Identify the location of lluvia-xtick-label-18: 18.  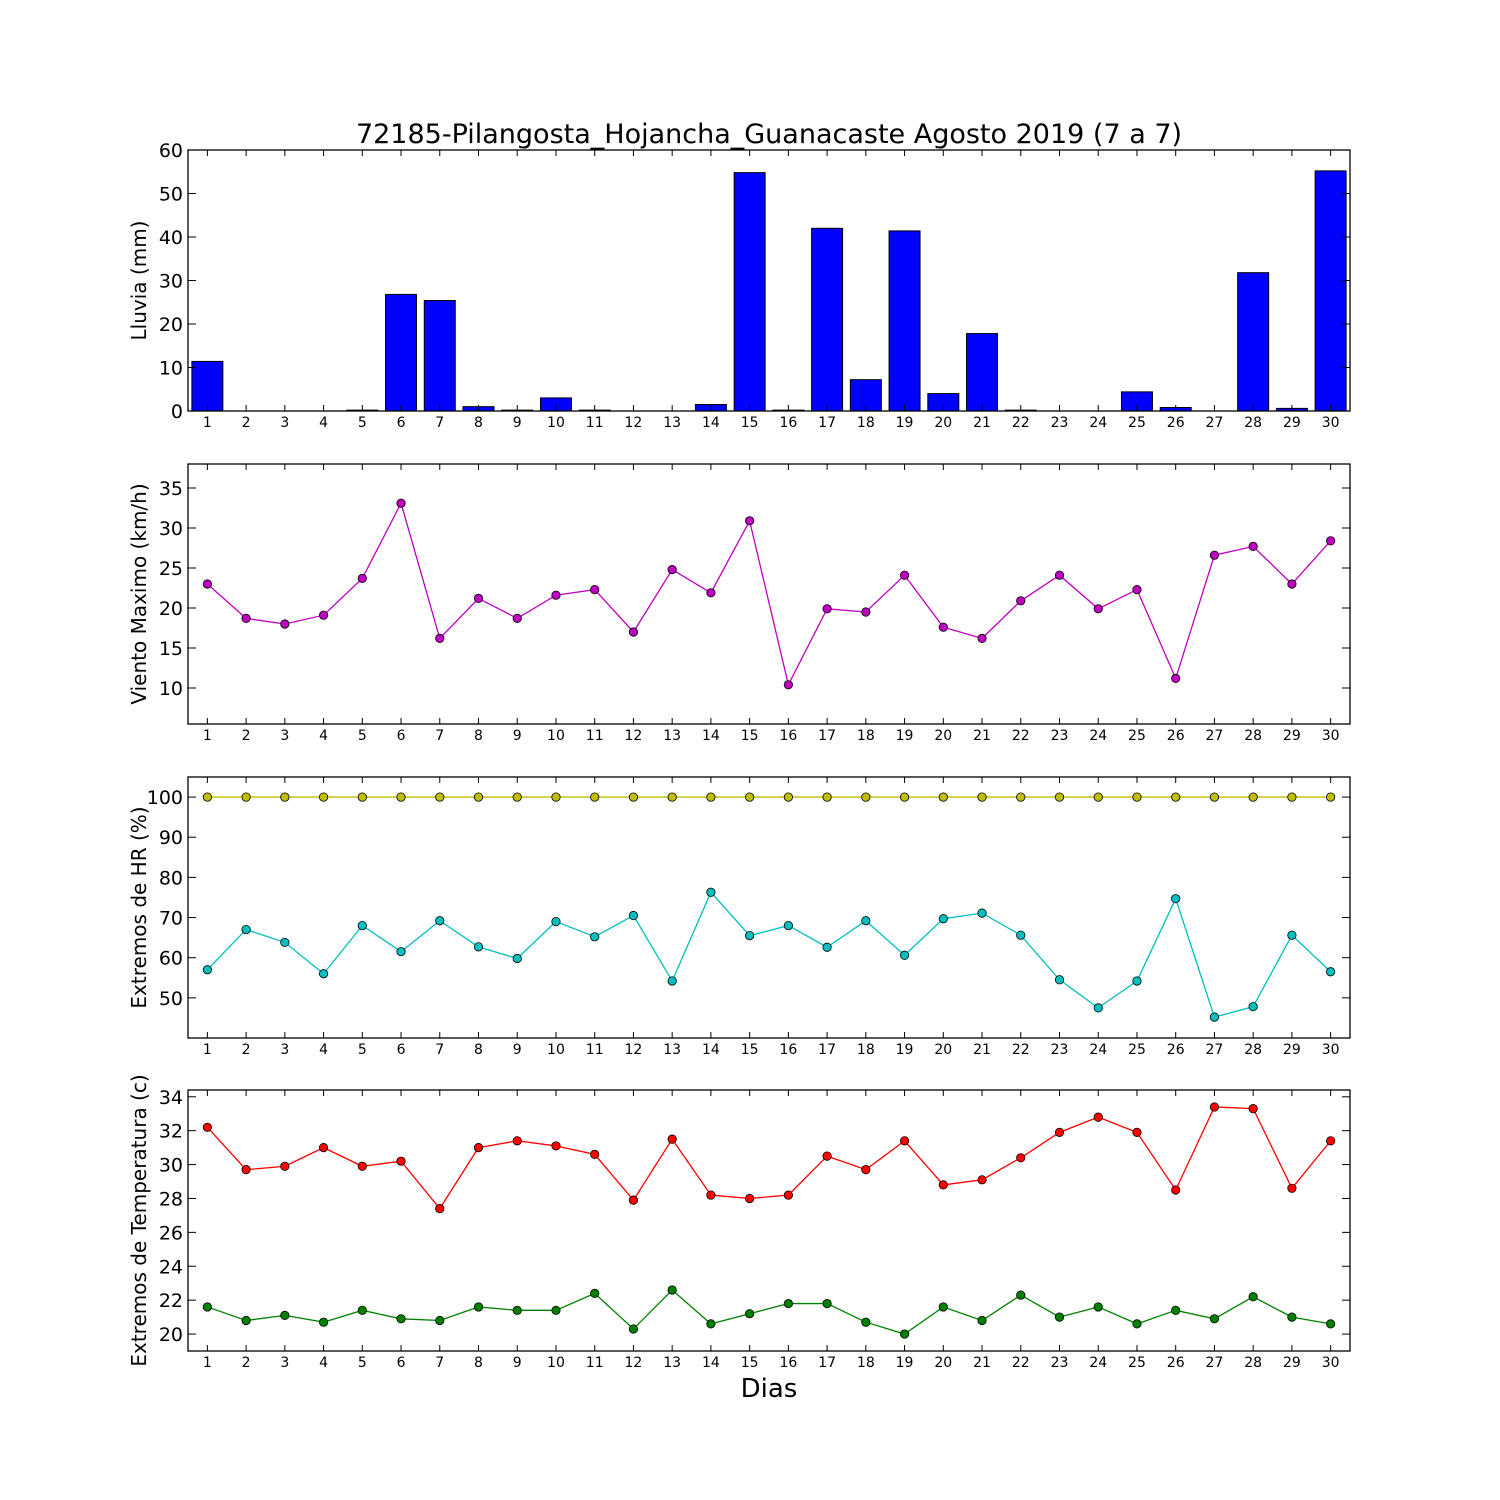
(866, 423).